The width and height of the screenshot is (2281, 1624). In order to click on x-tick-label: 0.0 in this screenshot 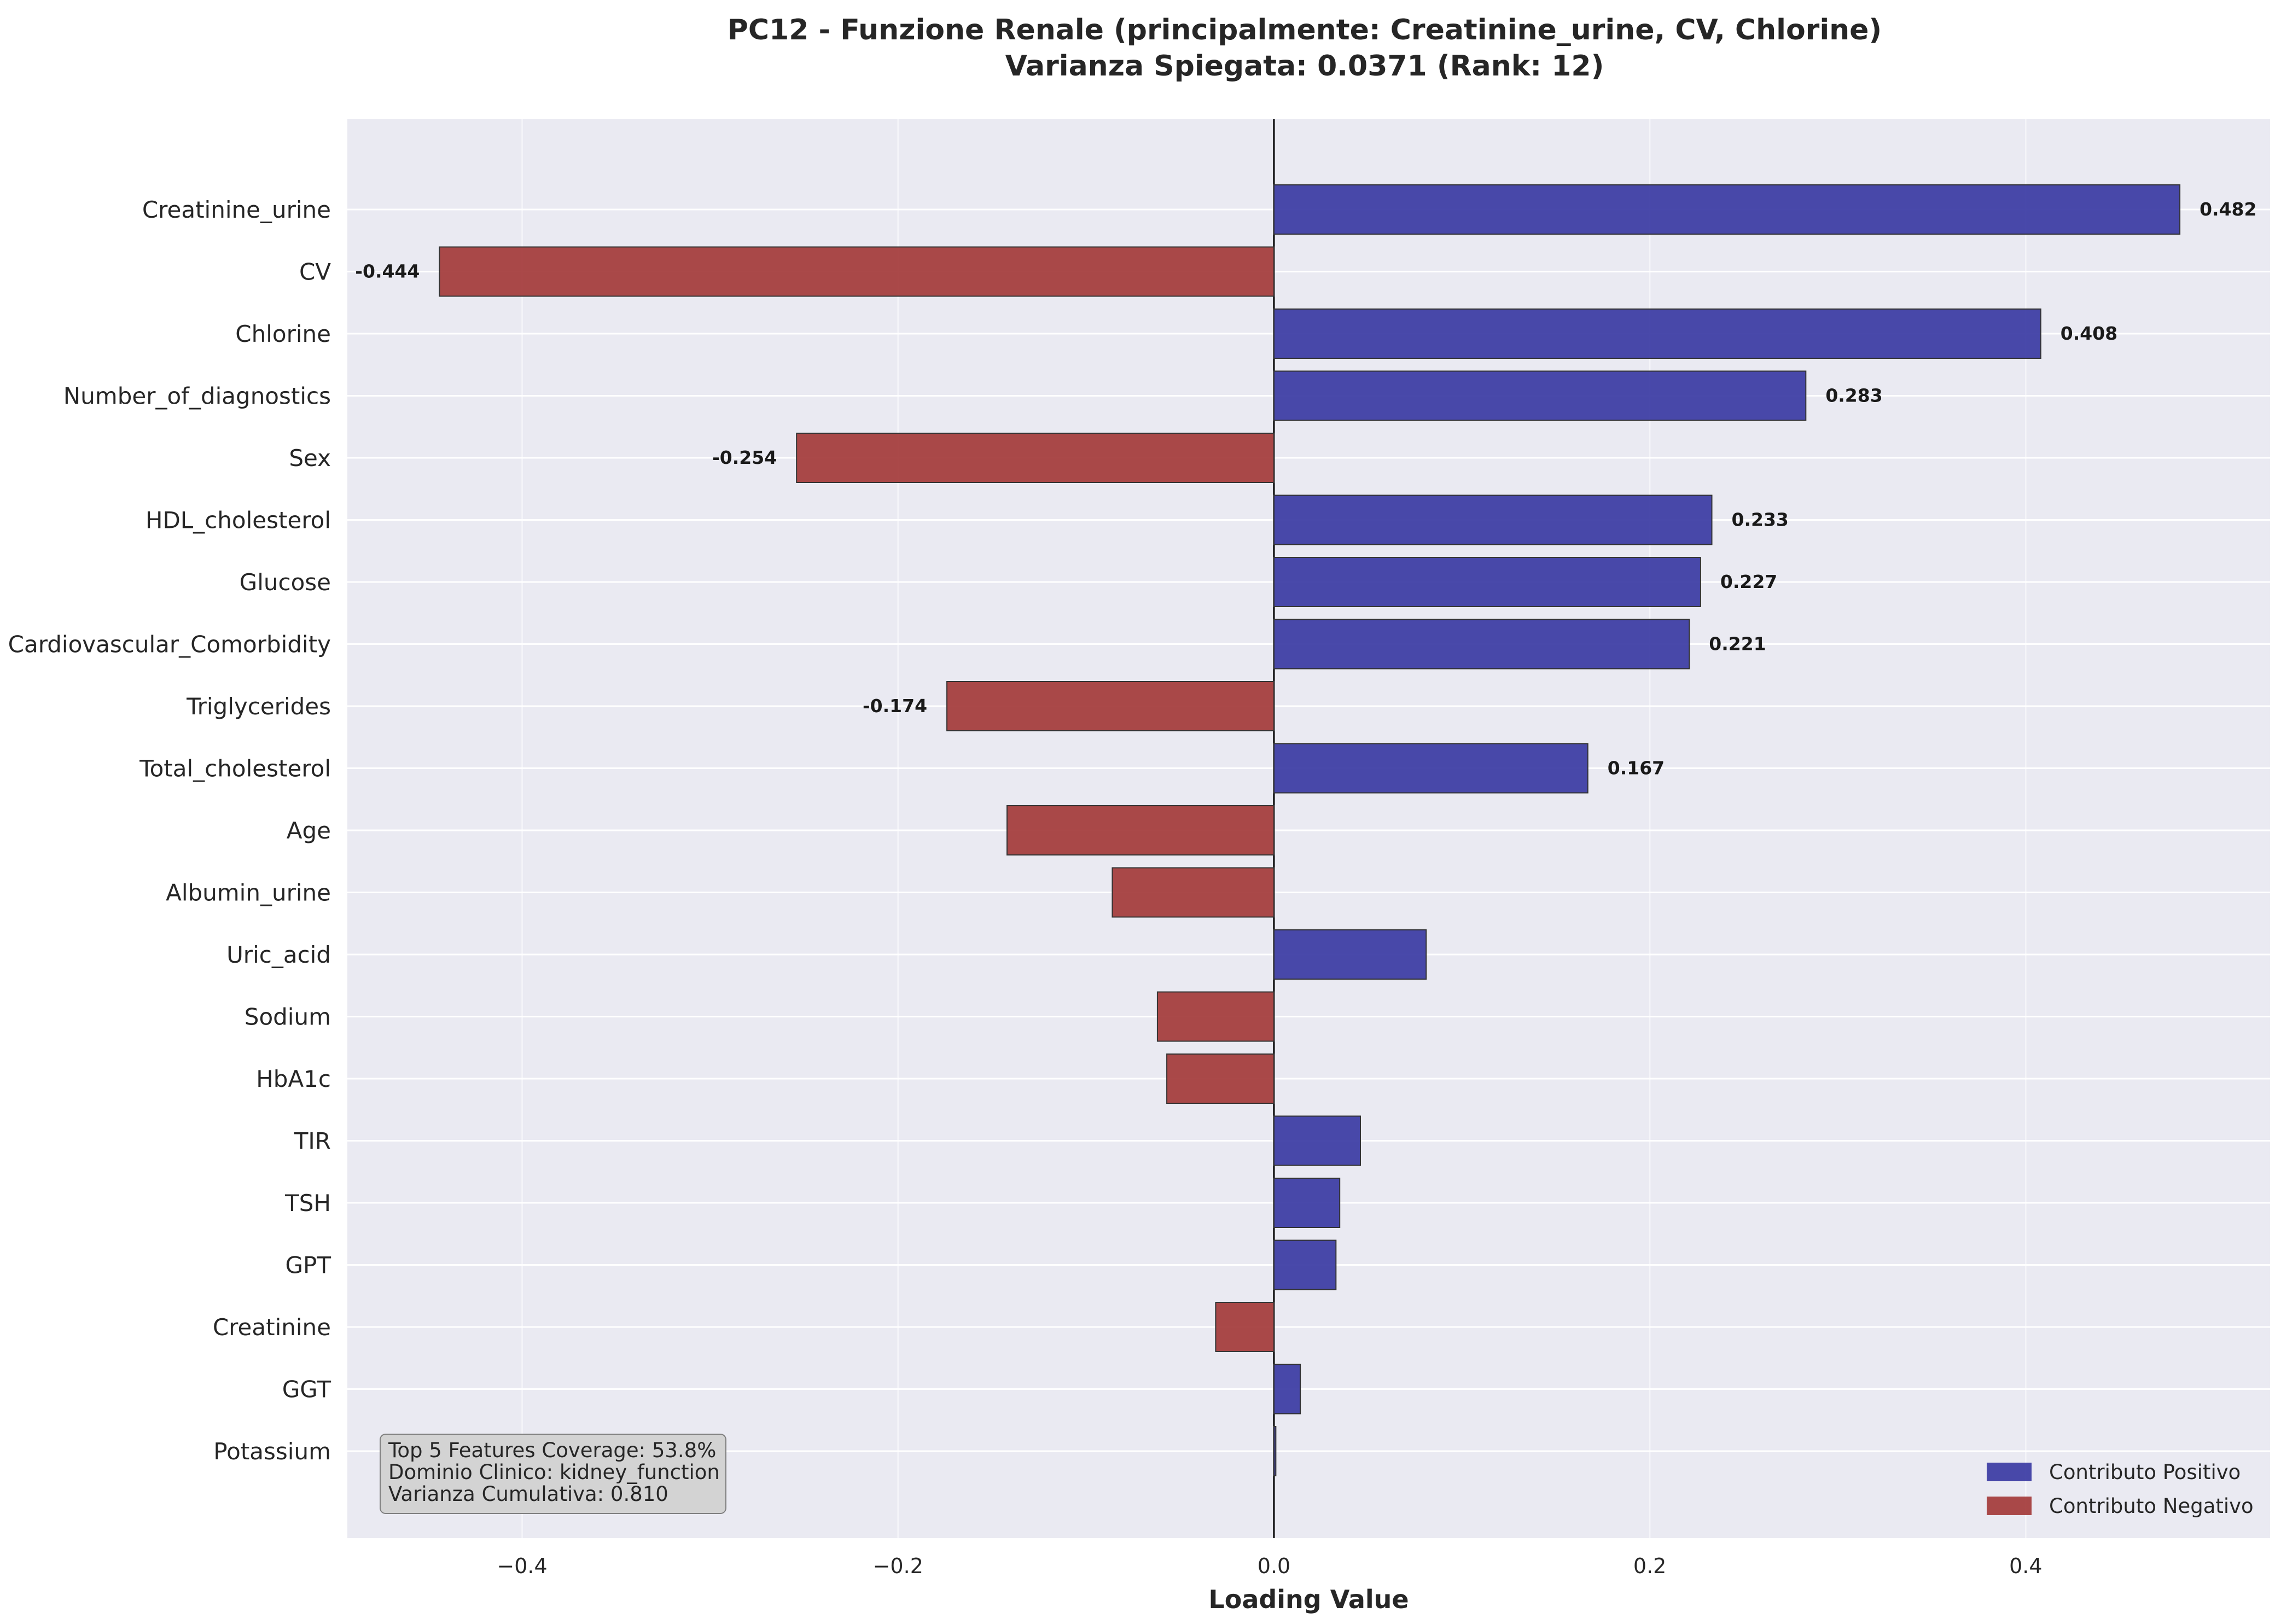, I will do `click(1274, 1566)`.